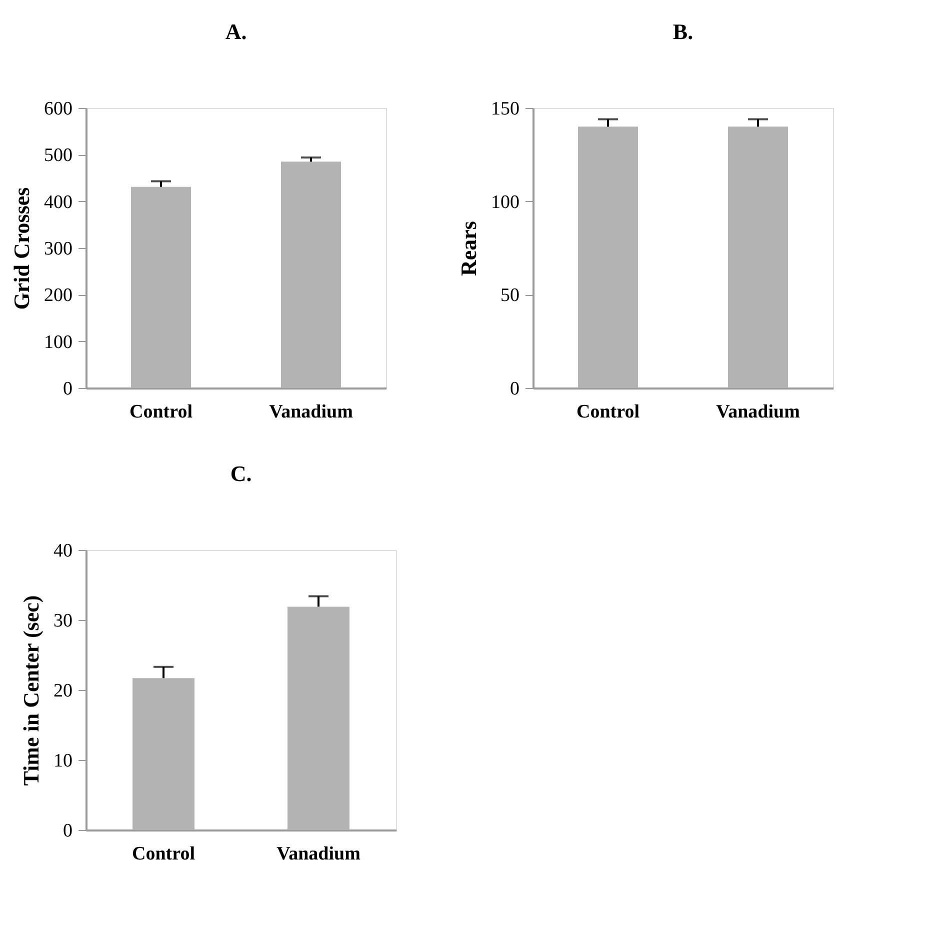  Describe the element at coordinates (63, 551) in the screenshot. I see `y-tick-label: 40` at that location.